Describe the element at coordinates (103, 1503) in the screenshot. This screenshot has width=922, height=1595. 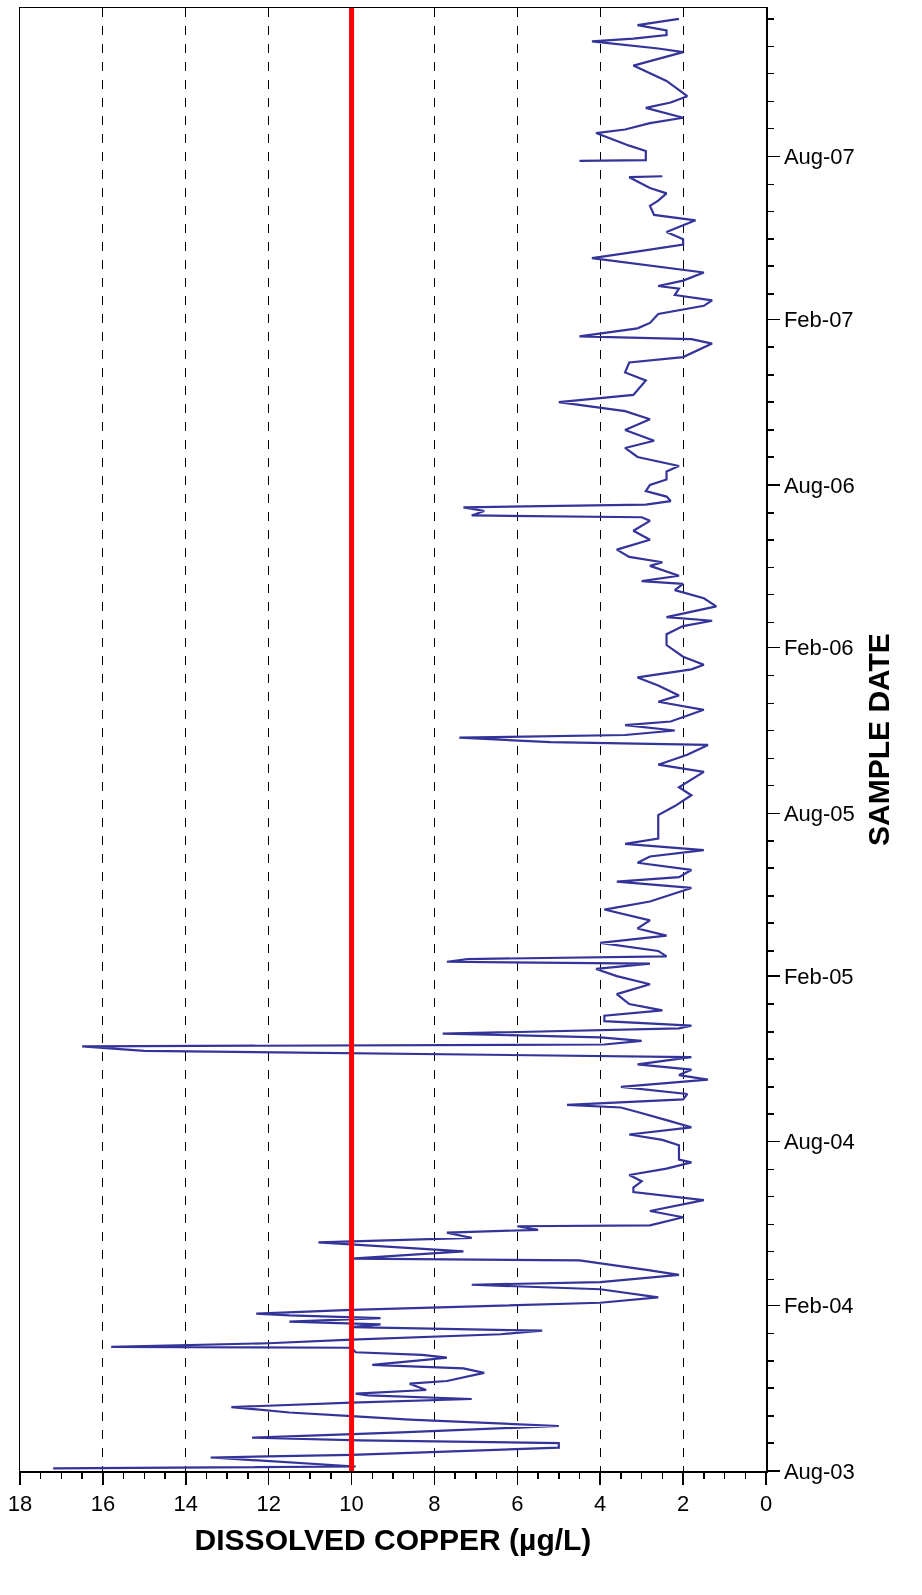
I see `x-tick-label: 16` at that location.